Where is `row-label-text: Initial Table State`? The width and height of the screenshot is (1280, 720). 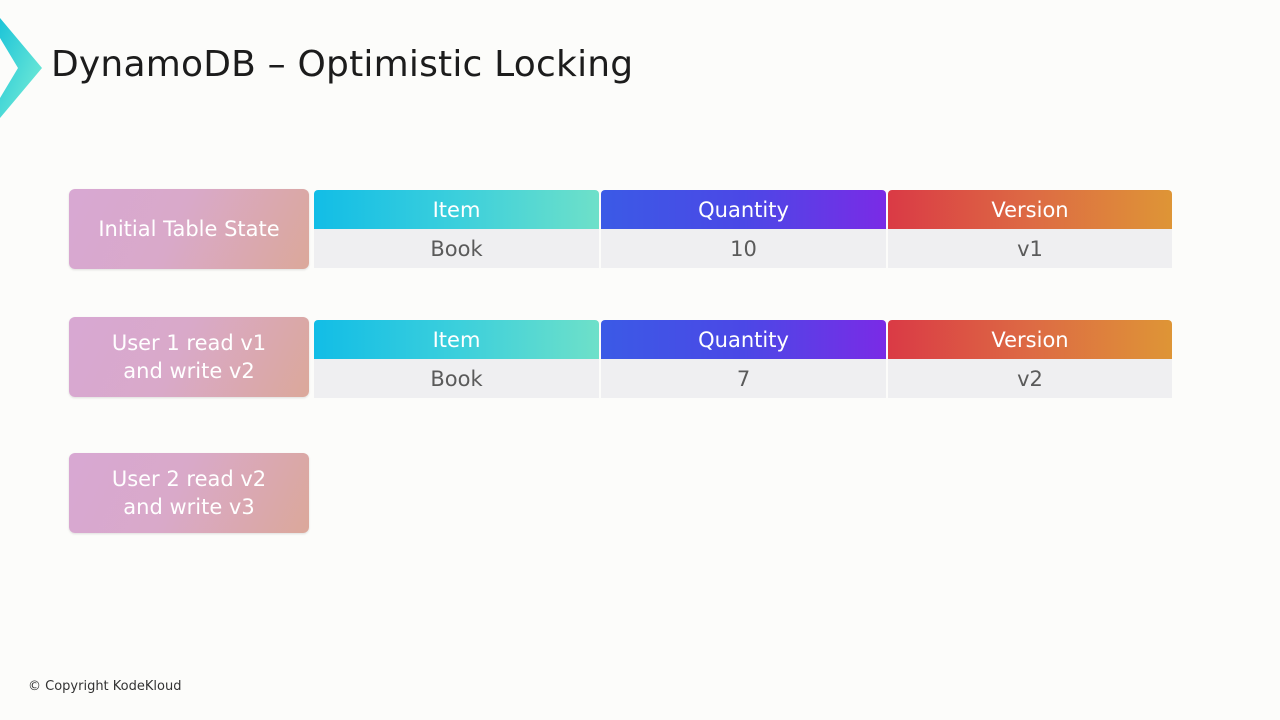
row-label-text: Initial Table State is located at coordinates (189, 229).